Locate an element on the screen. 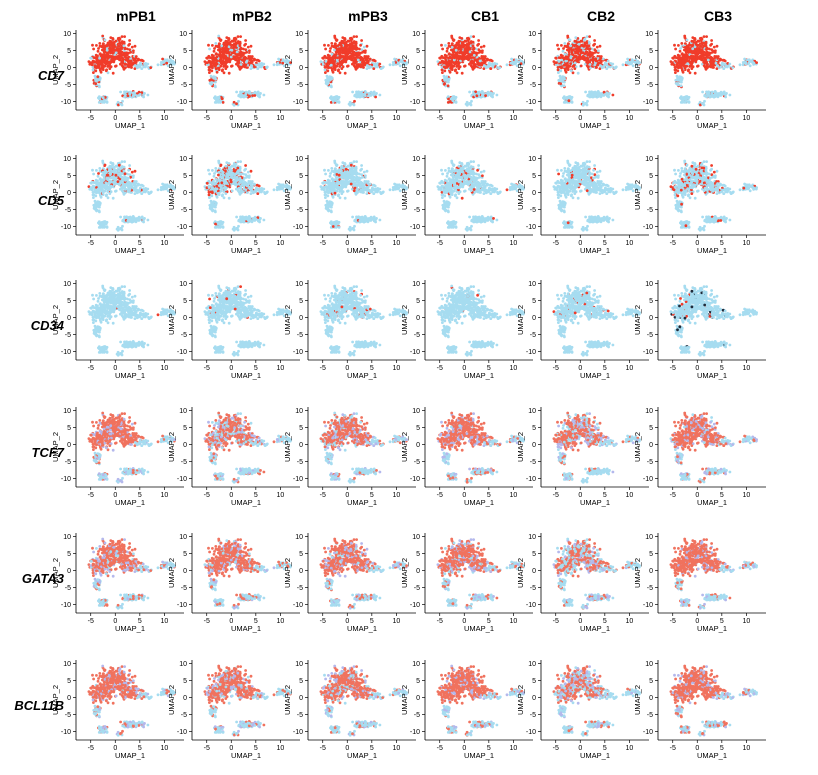 The image size is (818, 775). x-tick-label: 10 is located at coordinates (164, 243).